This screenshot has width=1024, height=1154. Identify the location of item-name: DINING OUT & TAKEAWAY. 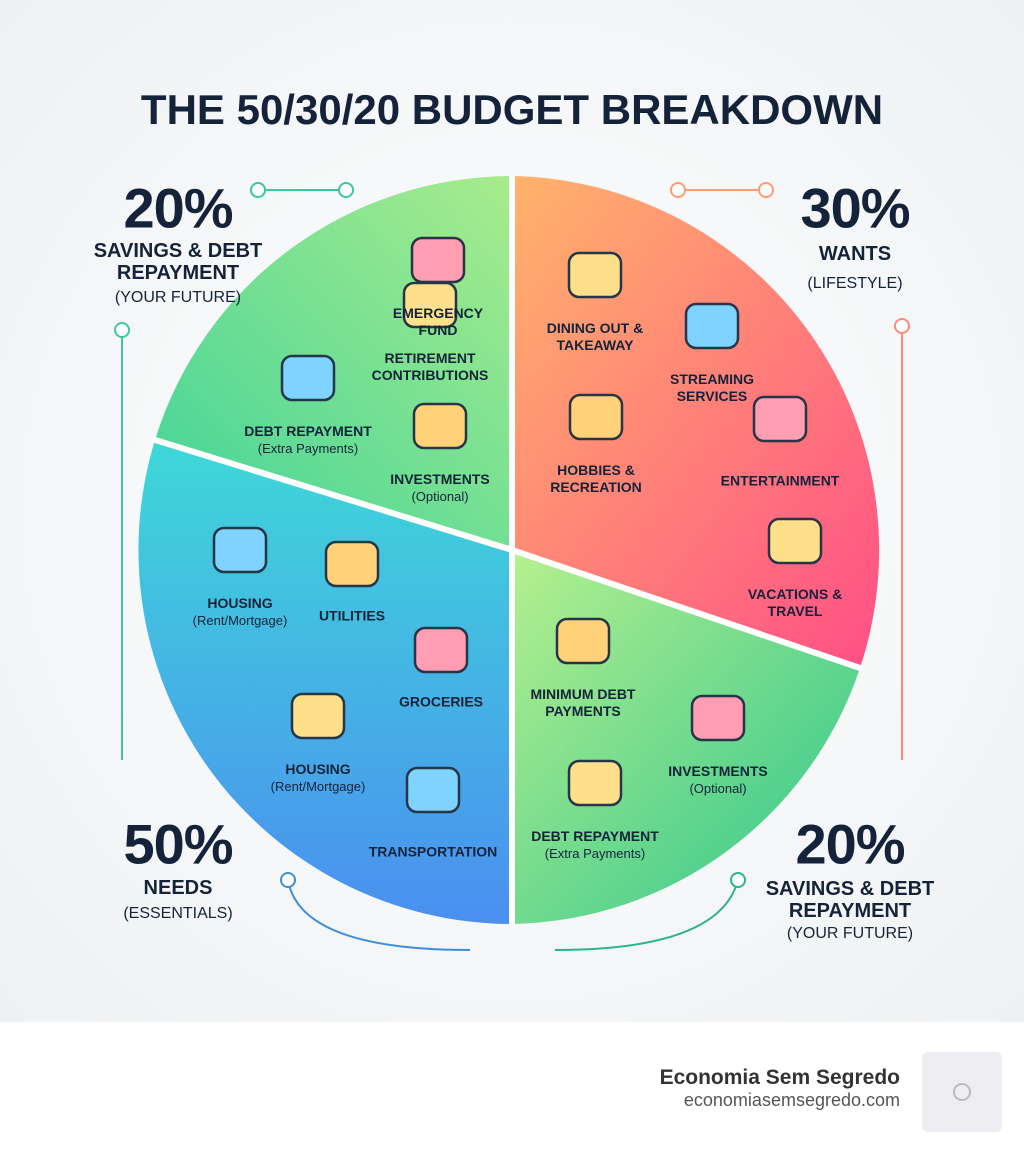
(595, 336).